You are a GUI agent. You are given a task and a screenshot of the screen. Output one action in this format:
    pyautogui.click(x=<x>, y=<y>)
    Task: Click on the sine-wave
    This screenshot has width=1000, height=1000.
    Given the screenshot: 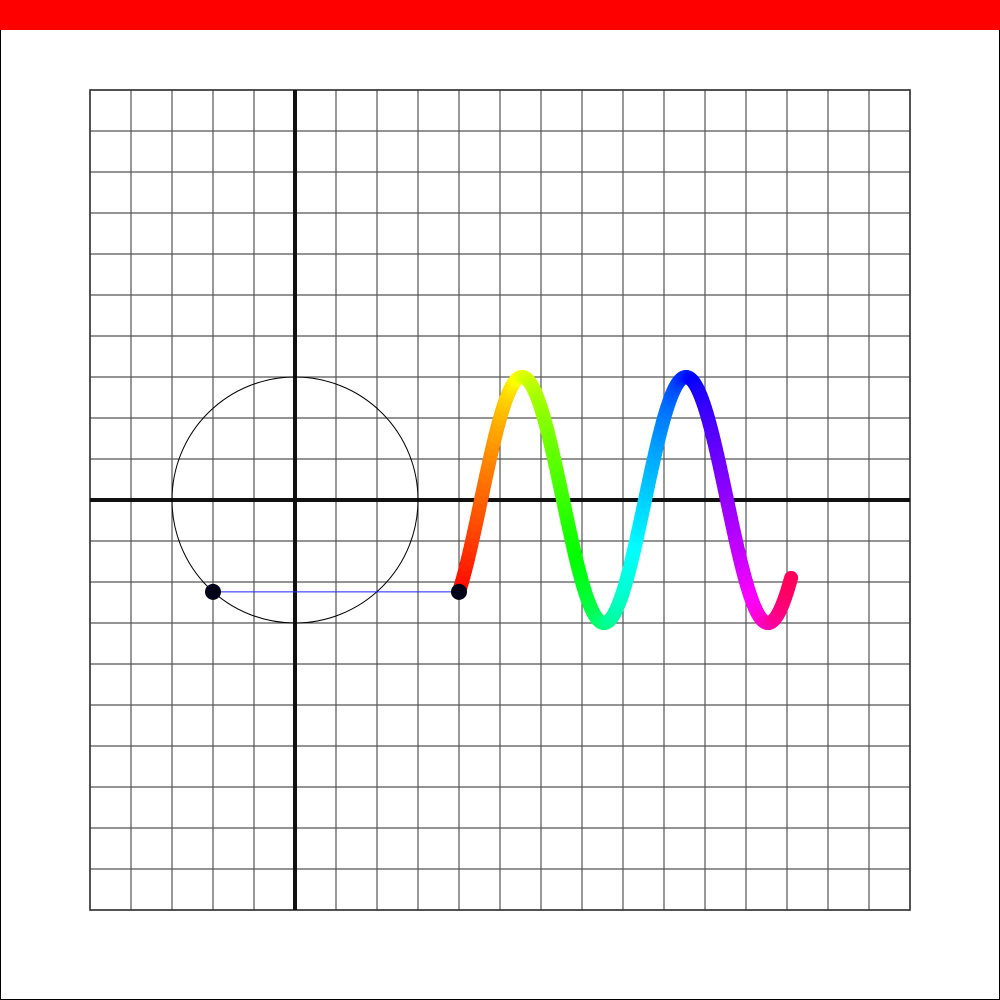 What is the action you would take?
    pyautogui.click(x=625, y=500)
    